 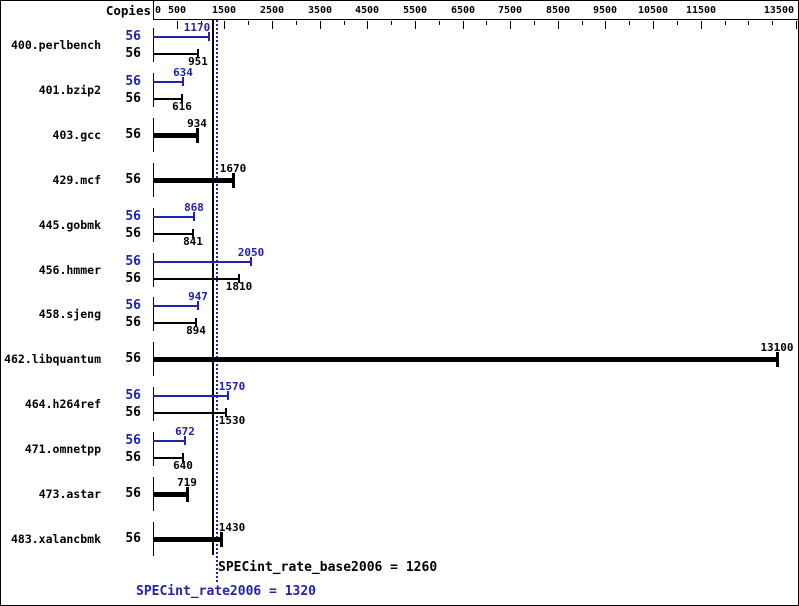 What do you see at coordinates (272, 10) in the screenshot?
I see `x-axis-tick-label: 2500` at bounding box center [272, 10].